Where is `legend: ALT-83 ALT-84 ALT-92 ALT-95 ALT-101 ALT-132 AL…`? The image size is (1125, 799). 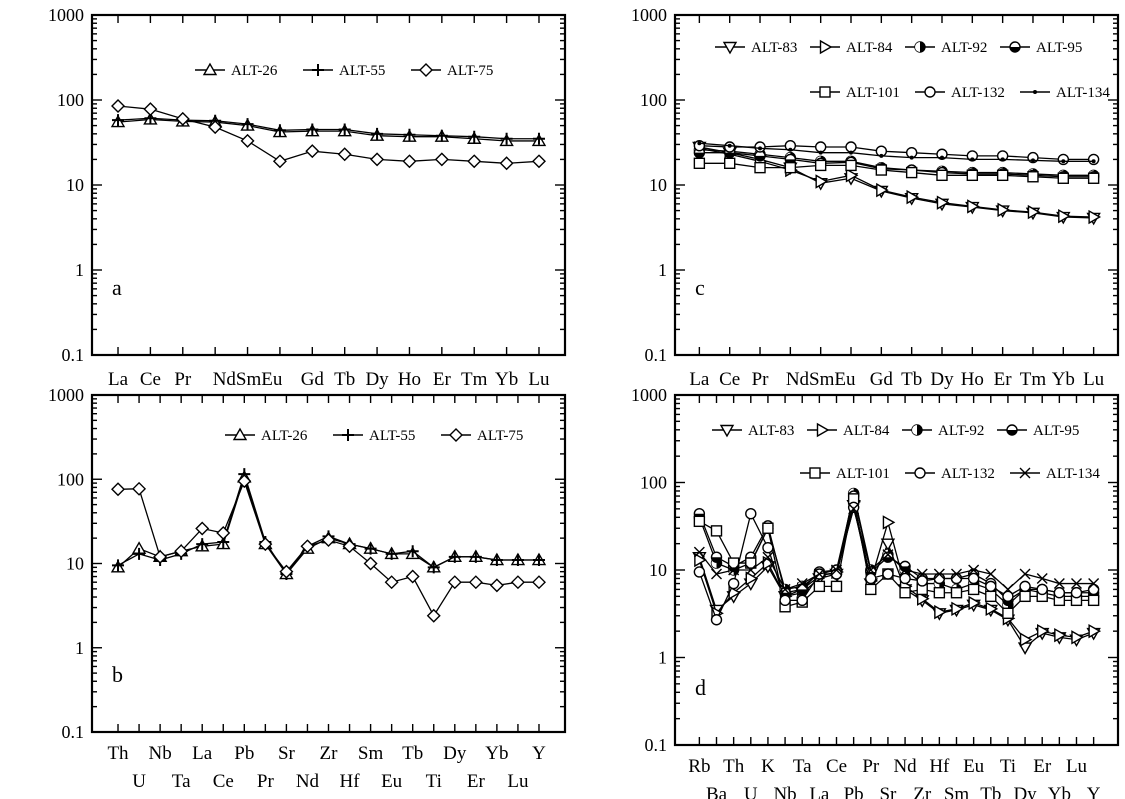
legend: ALT-83 ALT-84 ALT-92 ALT-95 ALT-101 ALT-132 AL… is located at coordinates (912, 70).